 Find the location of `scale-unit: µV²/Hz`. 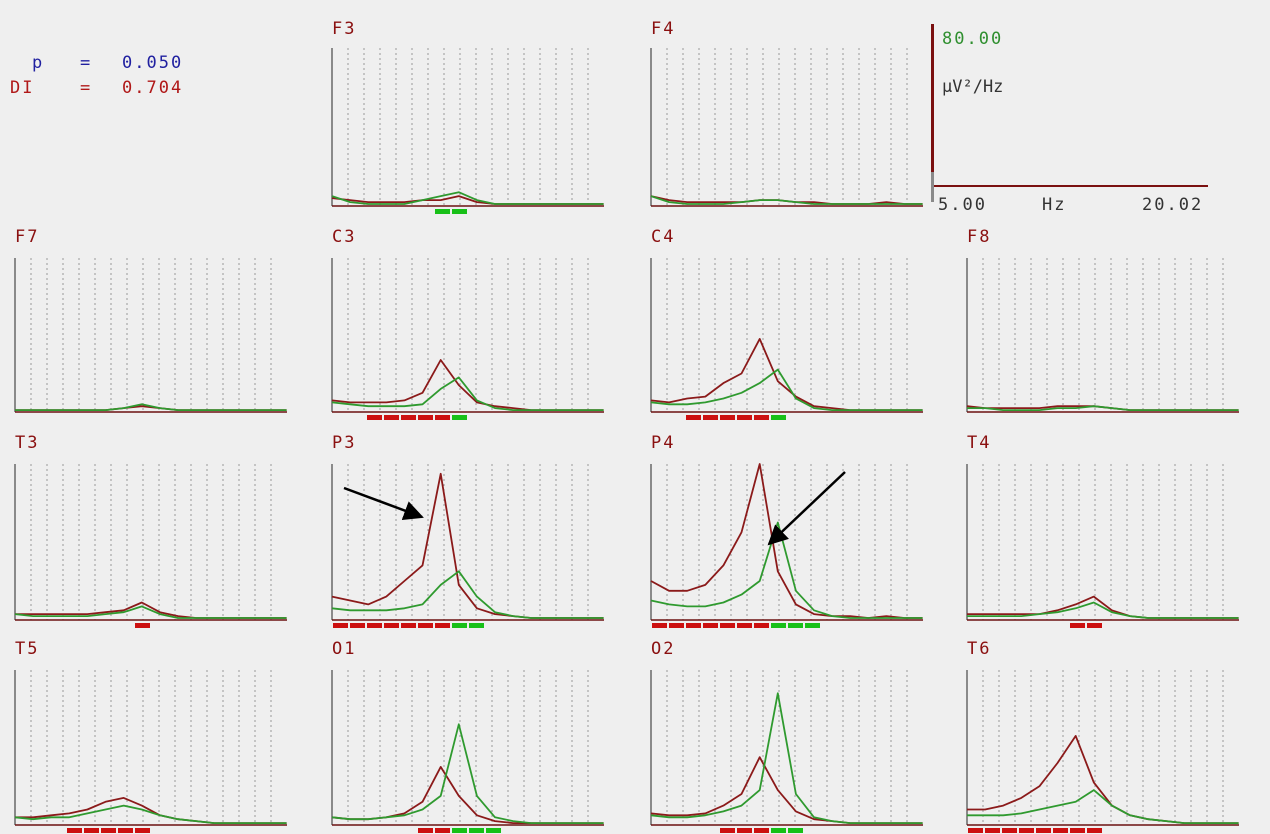

scale-unit: µV²/Hz is located at coordinates (972, 87).